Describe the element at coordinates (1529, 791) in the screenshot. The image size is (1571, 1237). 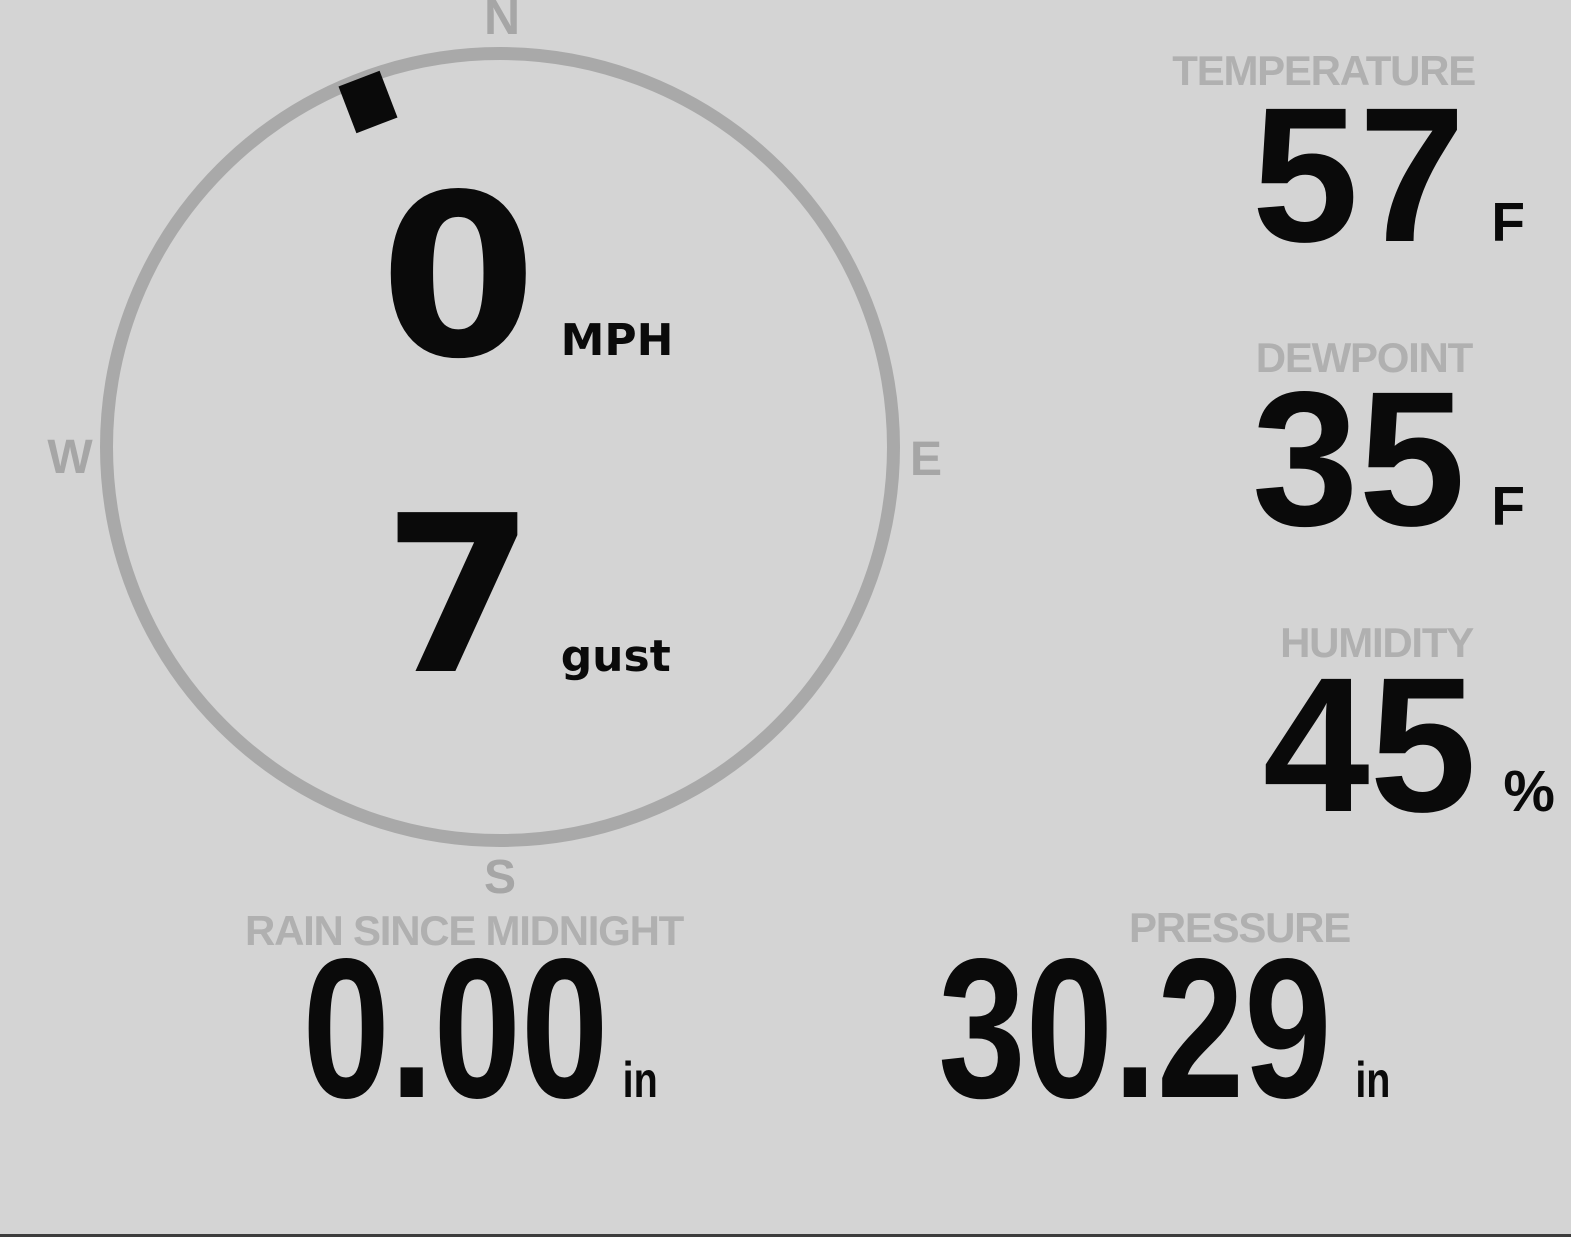
I see `humidity-unit: %` at that location.